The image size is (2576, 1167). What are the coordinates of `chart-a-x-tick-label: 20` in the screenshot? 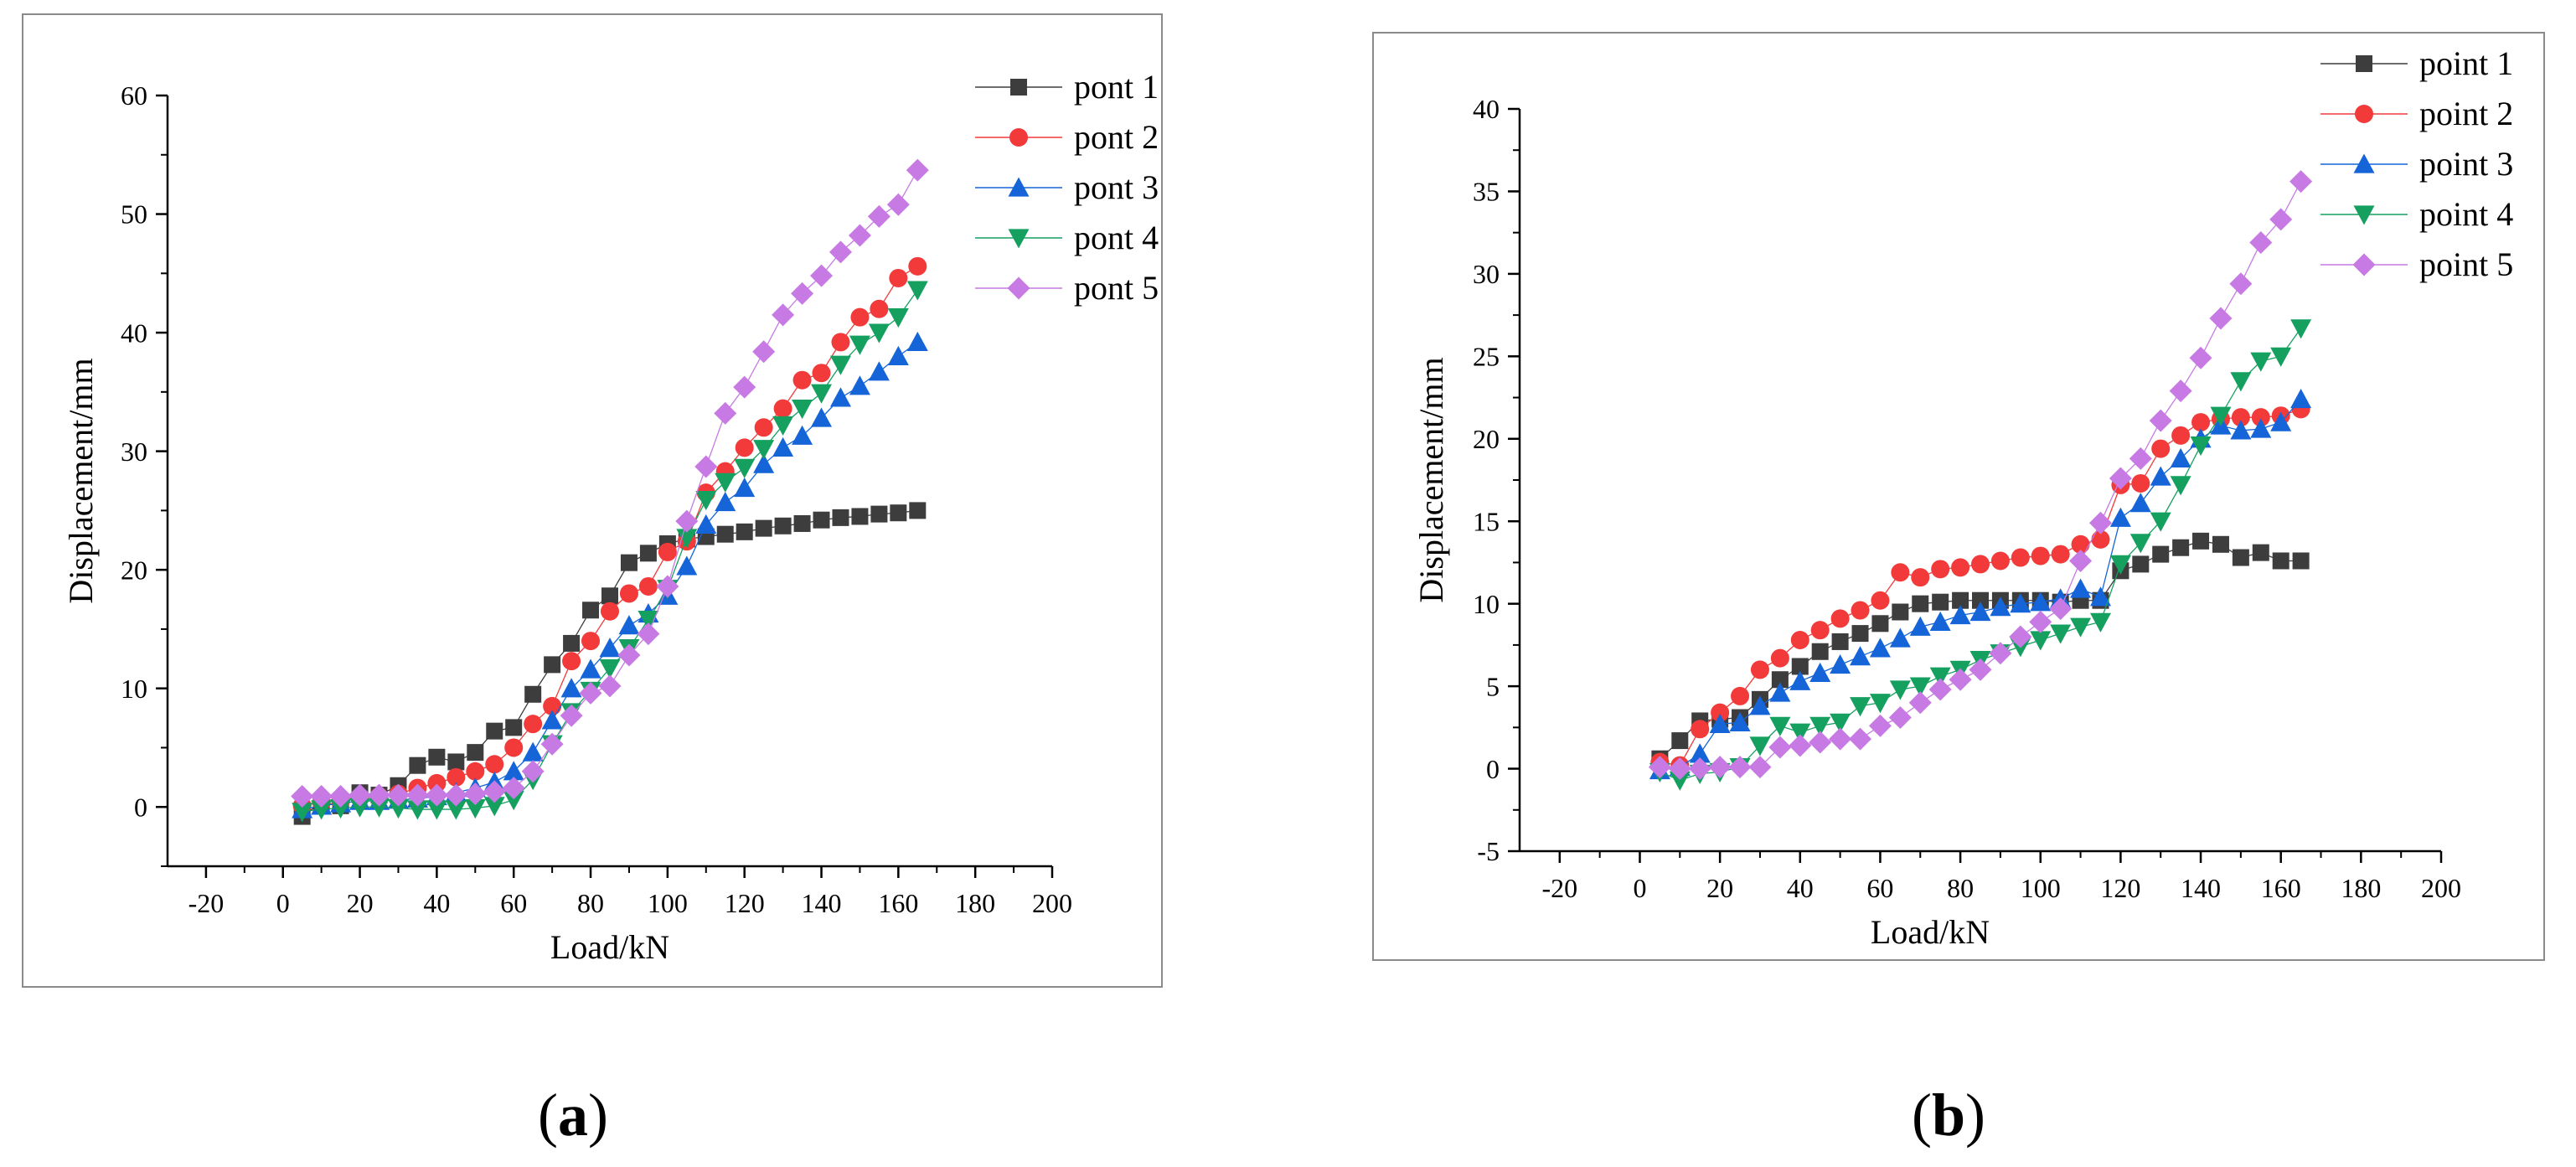 It's located at (360, 903).